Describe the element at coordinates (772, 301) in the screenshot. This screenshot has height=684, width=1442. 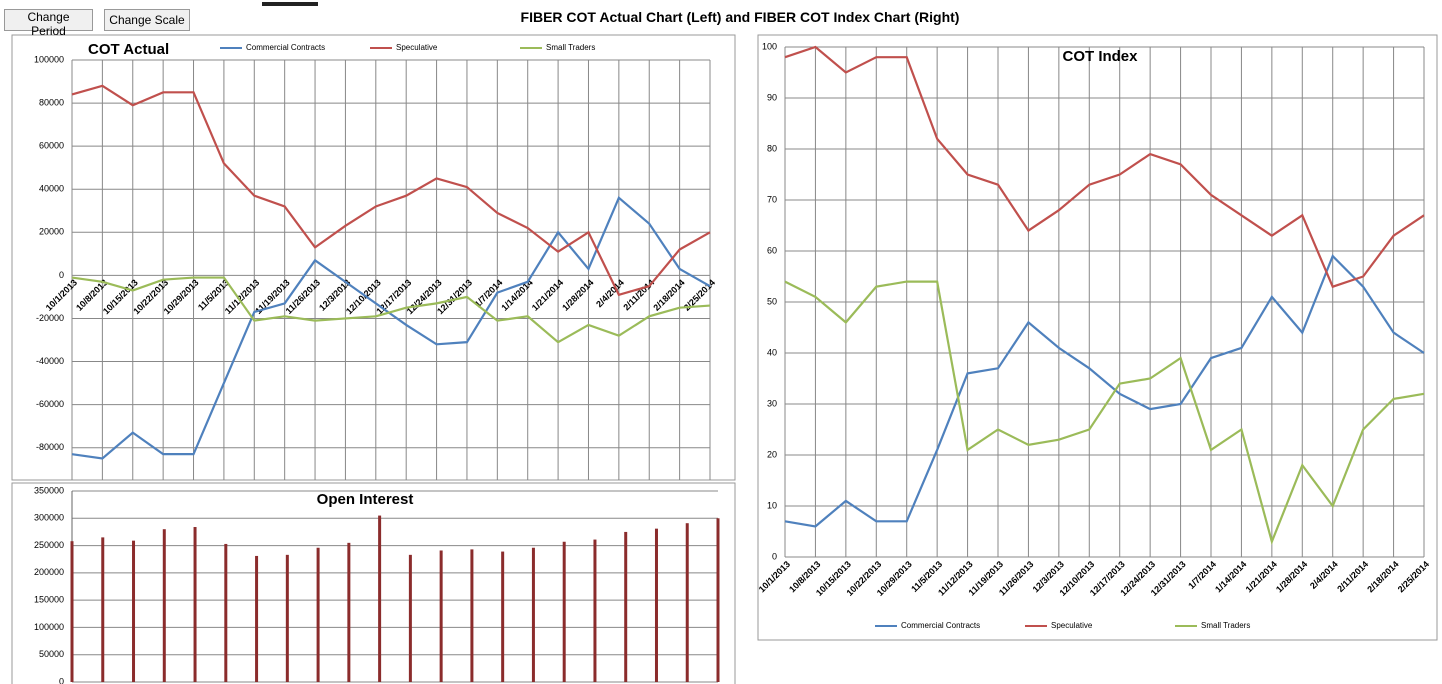
I see `y-tick-label: 50` at that location.